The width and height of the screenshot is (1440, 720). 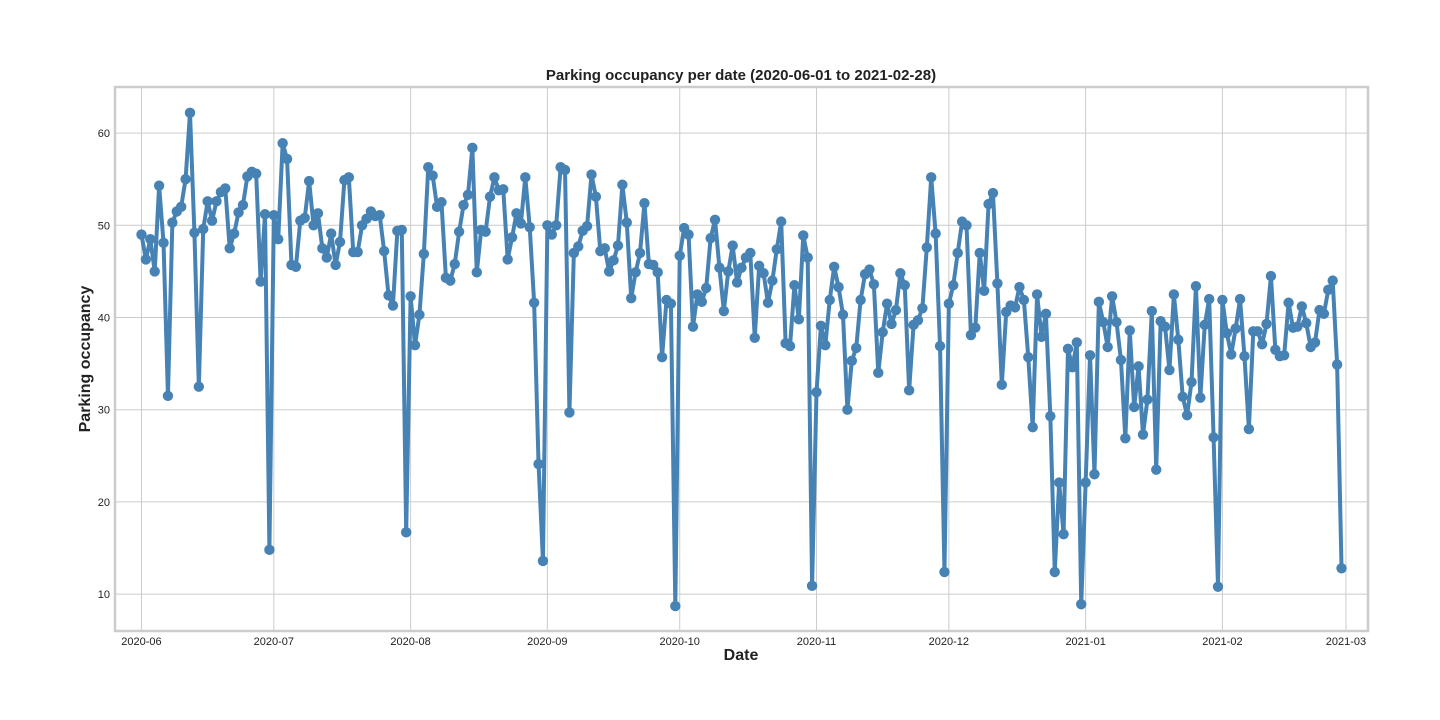 I want to click on x-tick-label: 2020-07, so click(x=274, y=642).